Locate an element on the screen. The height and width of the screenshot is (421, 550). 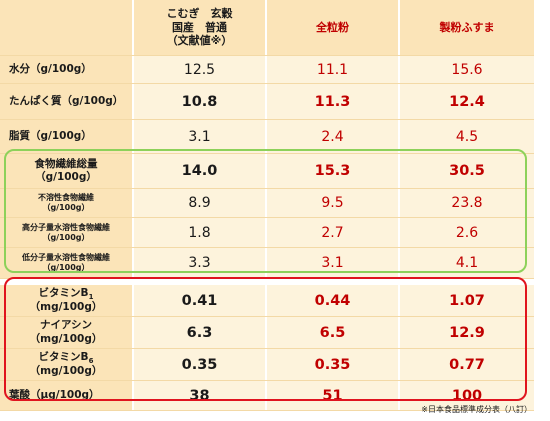
value-grain: 38 is located at coordinates (199, 395).